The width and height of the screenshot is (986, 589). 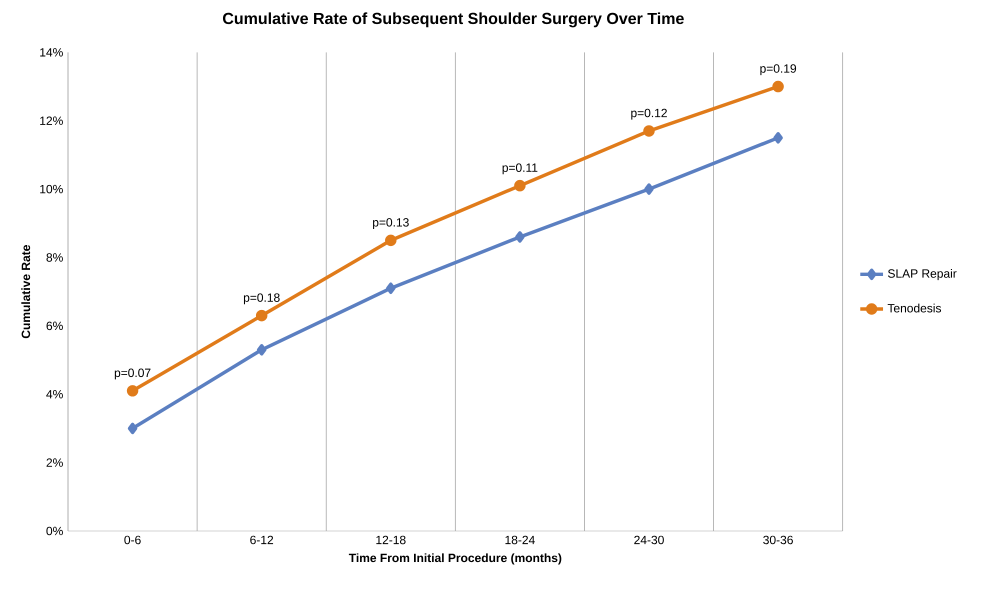 I want to click on y-tick-label: 6%, so click(x=54, y=326).